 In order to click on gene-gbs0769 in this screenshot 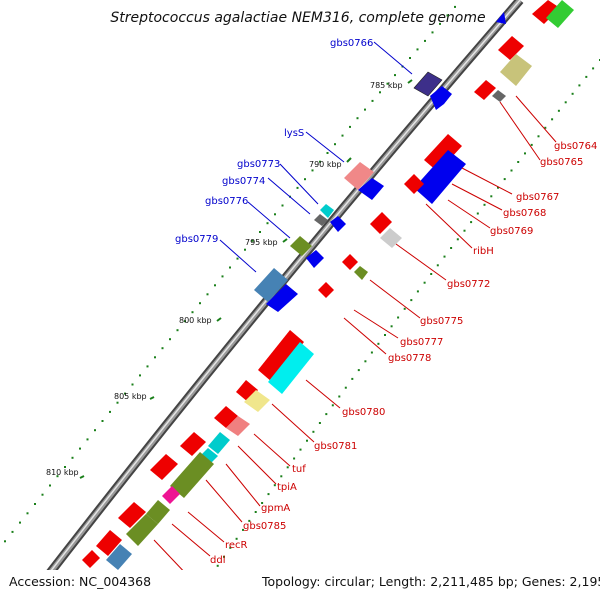, I will do `click(414, 184)`.